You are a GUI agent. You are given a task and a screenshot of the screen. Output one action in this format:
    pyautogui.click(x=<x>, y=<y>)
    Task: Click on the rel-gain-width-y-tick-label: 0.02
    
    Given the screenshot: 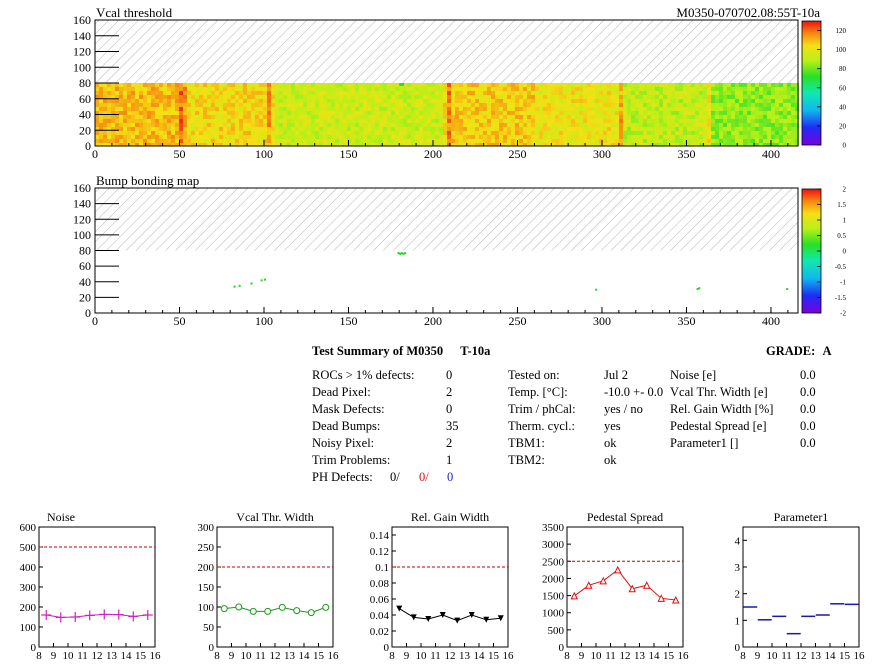 What is the action you would take?
    pyautogui.click(x=379, y=632)
    